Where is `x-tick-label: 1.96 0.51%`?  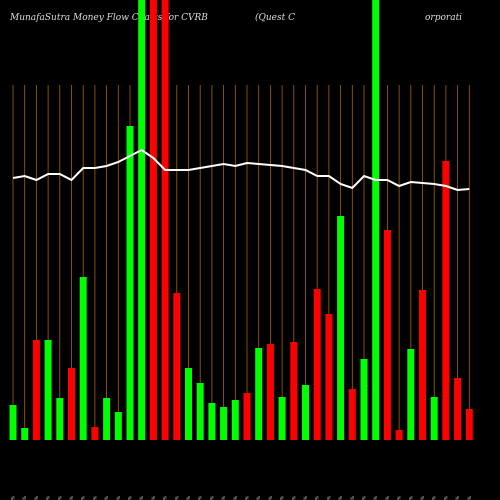
x-tick-label: 1.96 0.51% is located at coordinates (201, 497).